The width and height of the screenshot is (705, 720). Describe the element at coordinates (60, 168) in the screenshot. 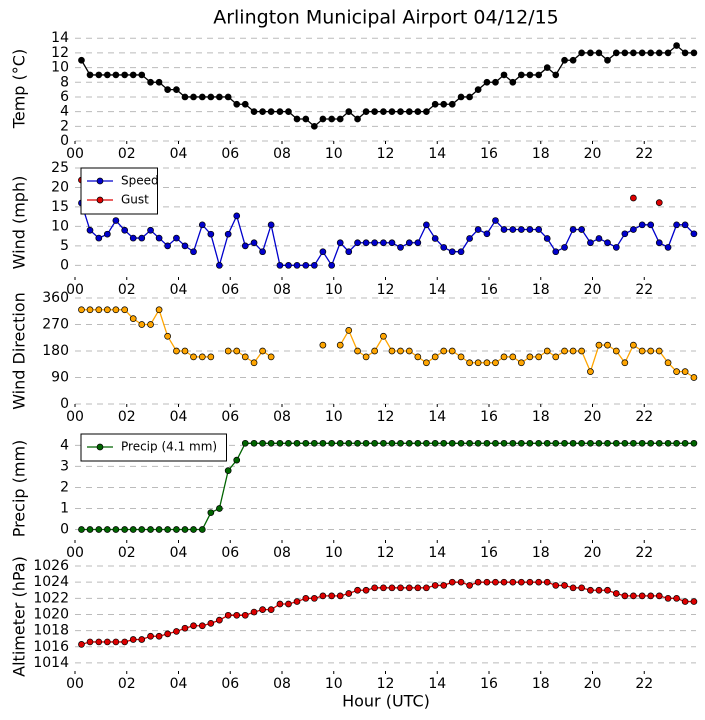

I see `y-tick-label: 25` at that location.